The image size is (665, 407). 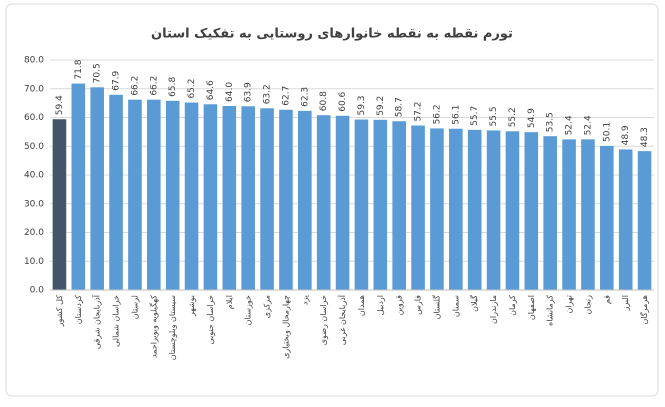 What do you see at coordinates (34, 233) in the screenshot?
I see `y-tick-label: 20.0` at bounding box center [34, 233].